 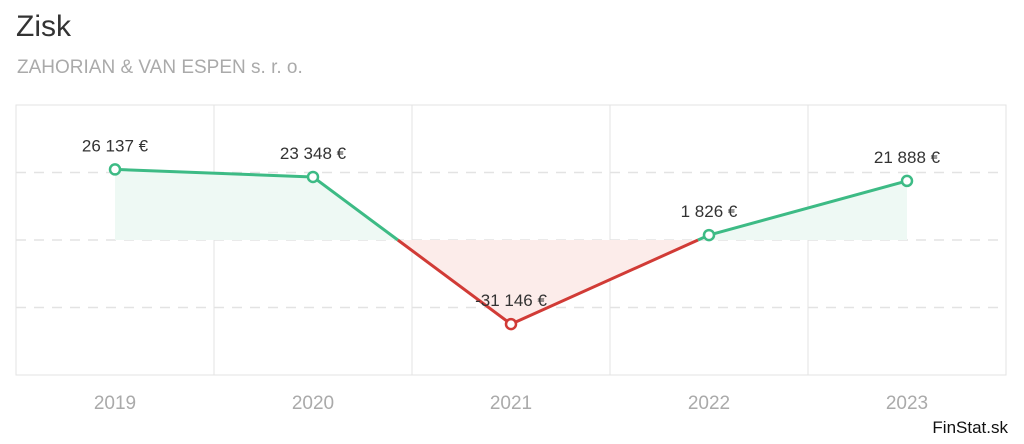 What do you see at coordinates (115, 403) in the screenshot?
I see `x-tick-label-2019: 2019` at bounding box center [115, 403].